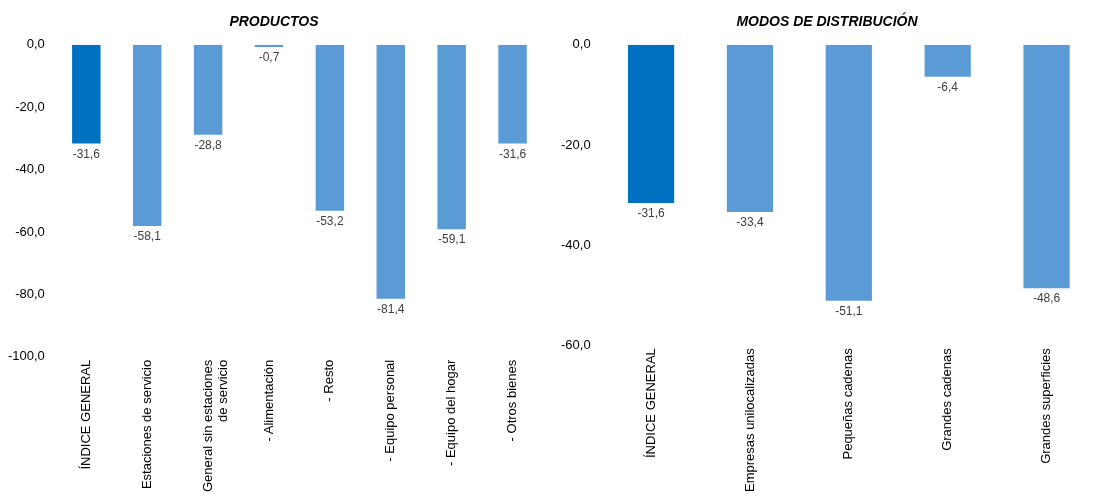  What do you see at coordinates (451, 239) in the screenshot?
I see `data-label: -59,1` at bounding box center [451, 239].